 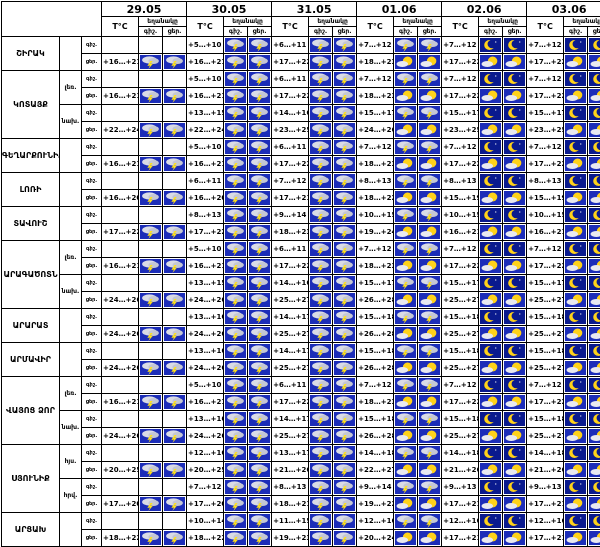 I want to click on weather-column-header: եղանակը, so click(x=163, y=22).